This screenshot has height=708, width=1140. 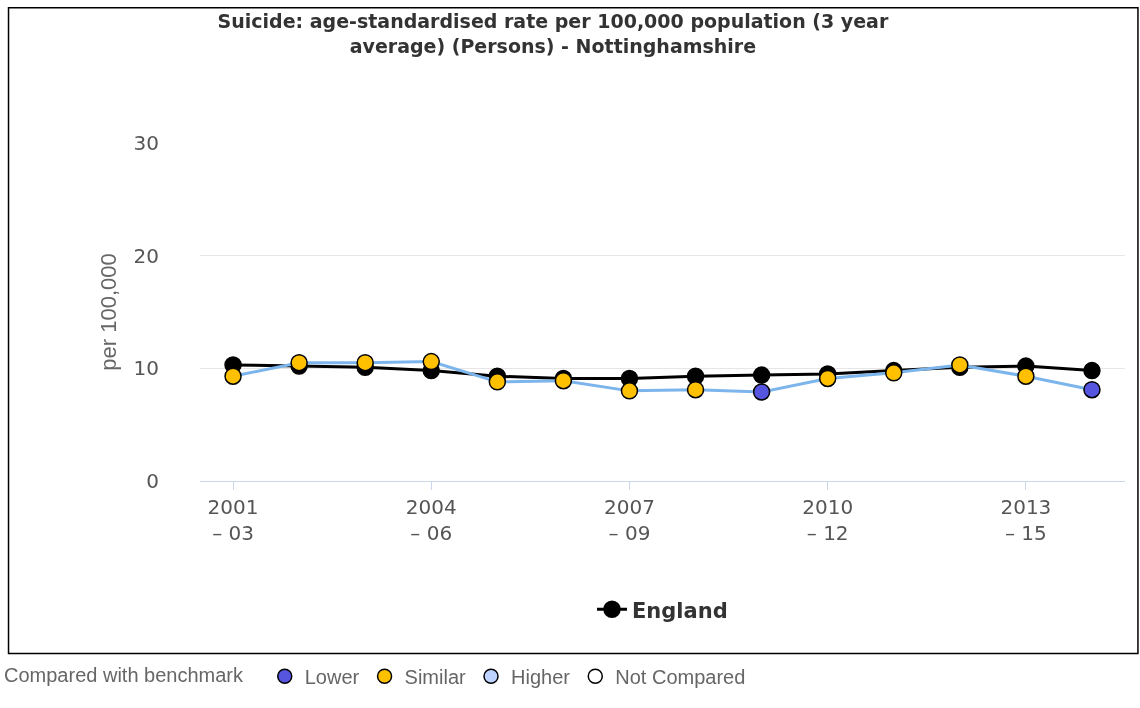 I want to click on y-axis-title: per 100,000, so click(x=109, y=312).